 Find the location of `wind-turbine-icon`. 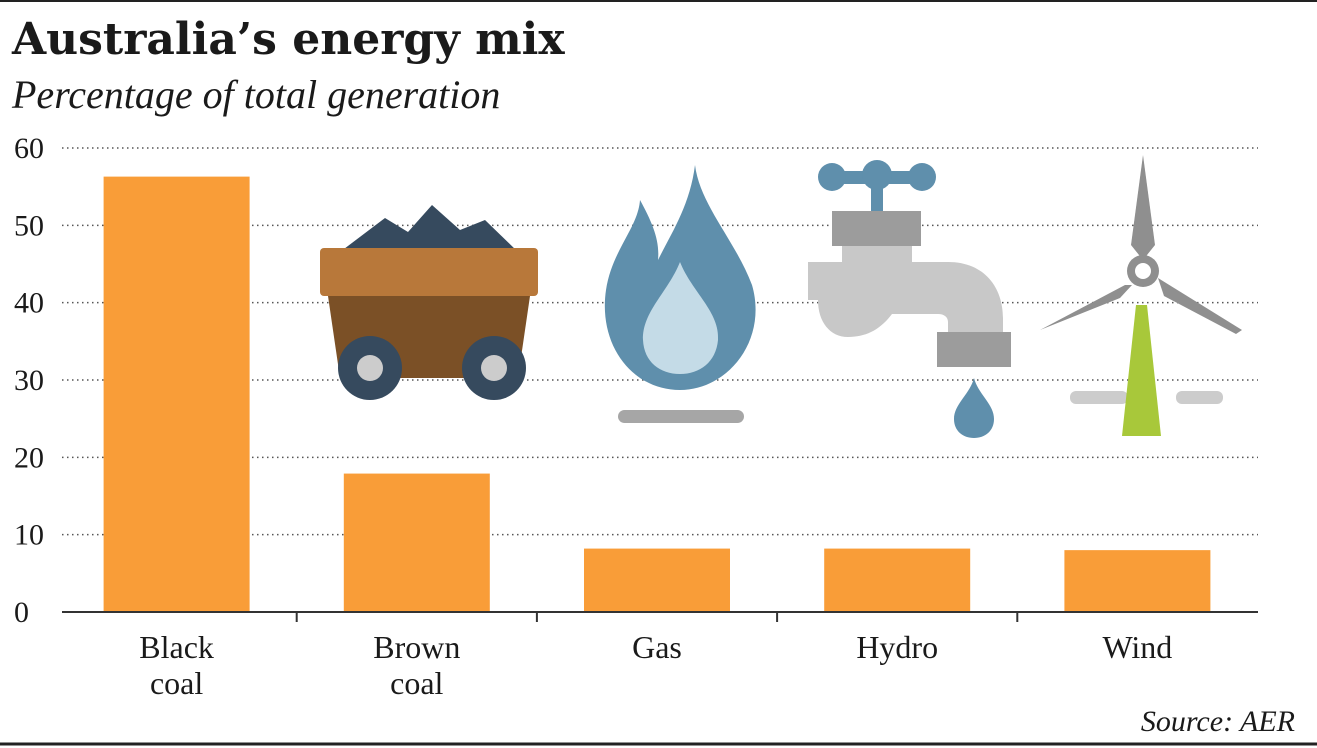

wind-turbine-icon is located at coordinates (1141, 295).